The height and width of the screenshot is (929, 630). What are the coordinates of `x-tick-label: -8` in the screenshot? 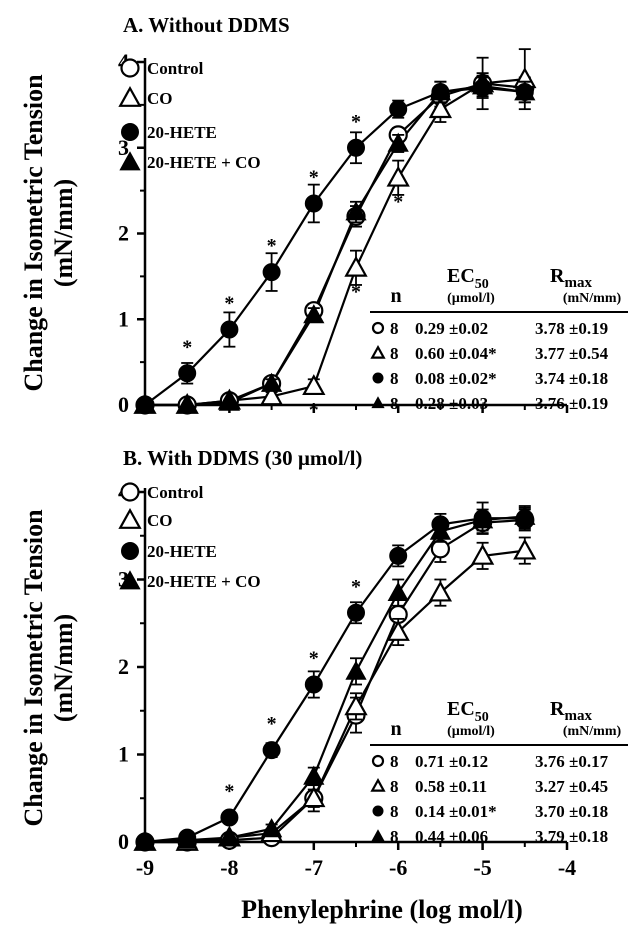 It's located at (229, 867).